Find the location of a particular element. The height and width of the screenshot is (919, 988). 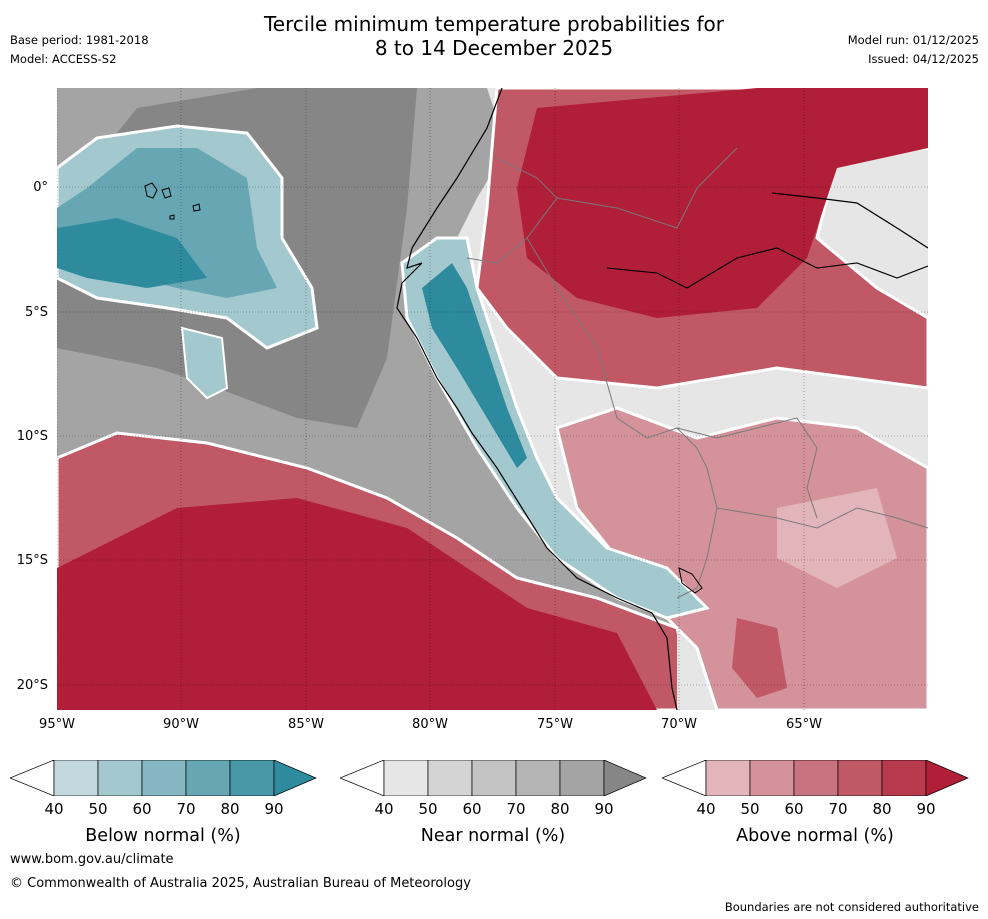

near-tick-60: 60 is located at coordinates (472, 809).